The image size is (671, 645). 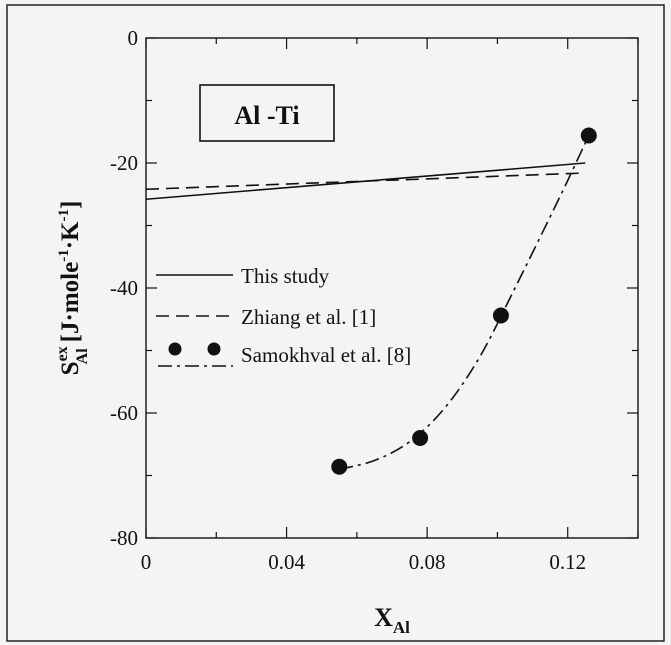 What do you see at coordinates (70, 205) in the screenshot?
I see `y-axis-label-units-end: ]` at bounding box center [70, 205].